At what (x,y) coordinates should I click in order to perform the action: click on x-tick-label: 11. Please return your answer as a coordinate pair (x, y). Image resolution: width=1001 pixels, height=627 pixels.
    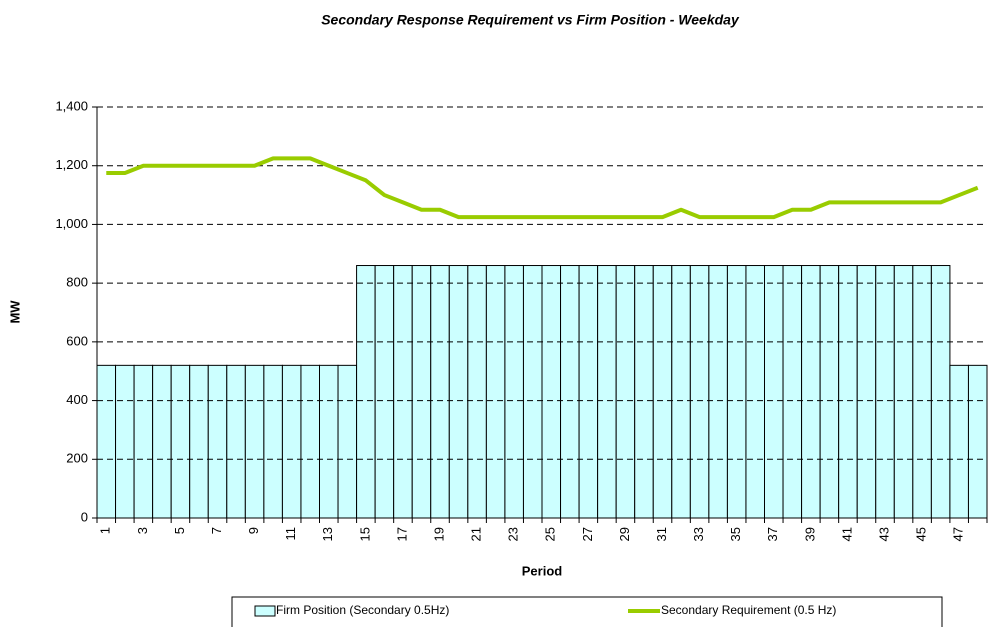
    Looking at the image, I should click on (290, 534).